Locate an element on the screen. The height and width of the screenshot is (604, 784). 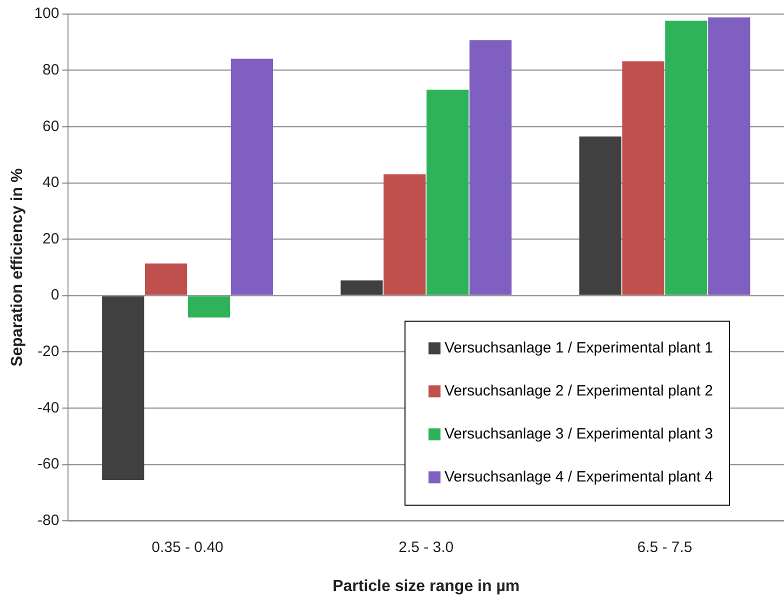
y-tick-label: 20 is located at coordinates (51, 239).